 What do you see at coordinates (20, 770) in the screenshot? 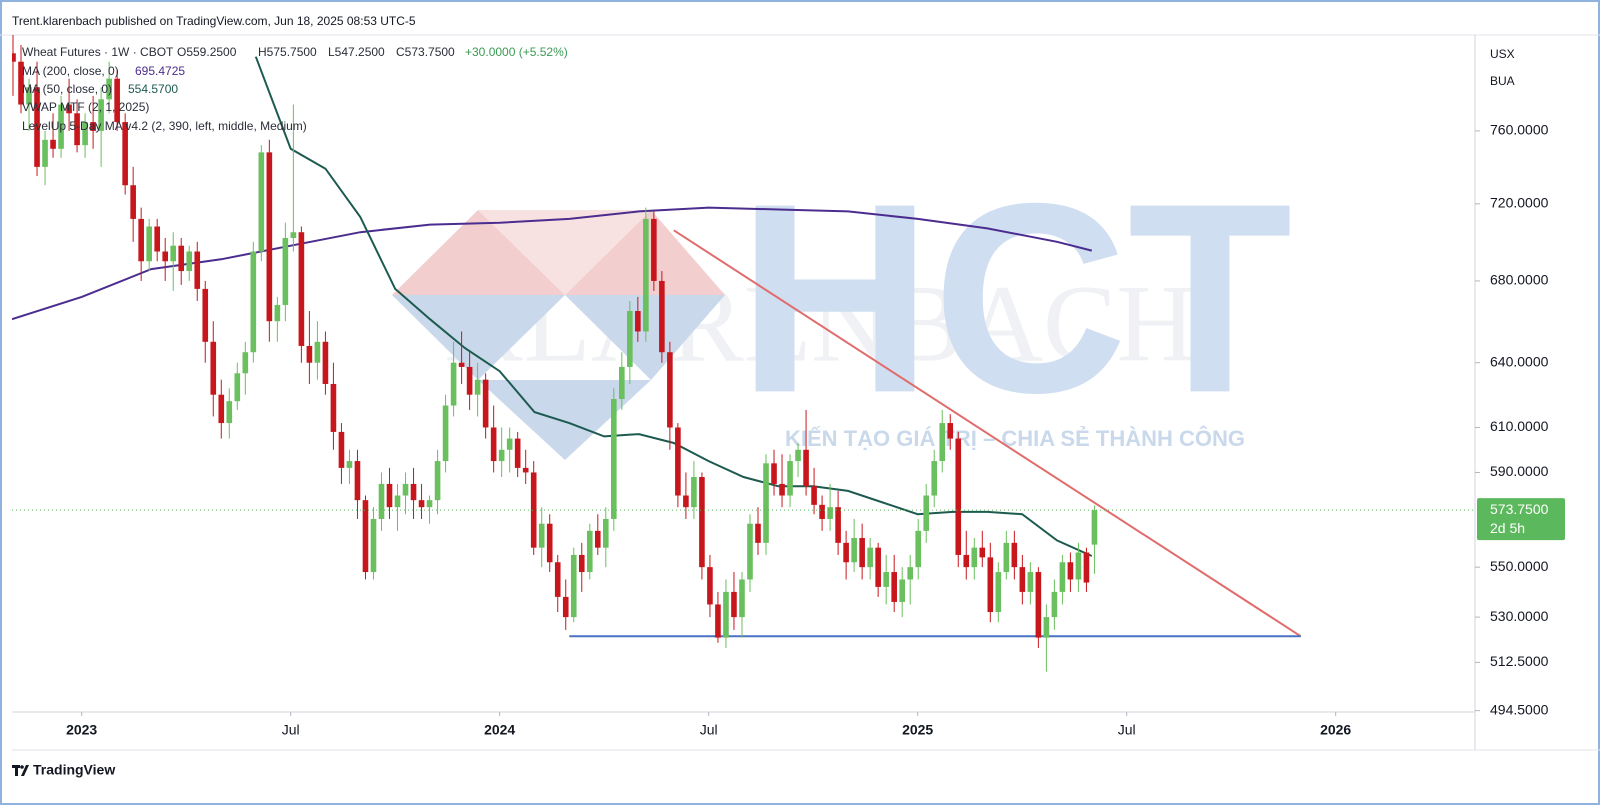
I see `brand-logo` at bounding box center [20, 770].